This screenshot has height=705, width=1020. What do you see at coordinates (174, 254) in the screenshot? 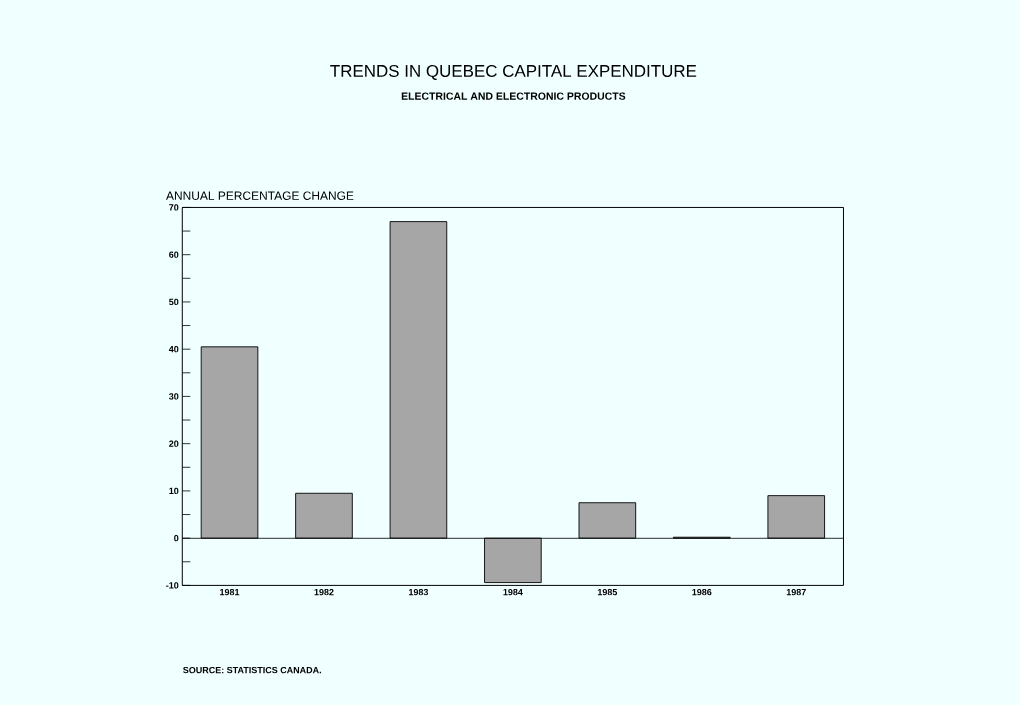
I see `y-tick-label: 60` at bounding box center [174, 254].